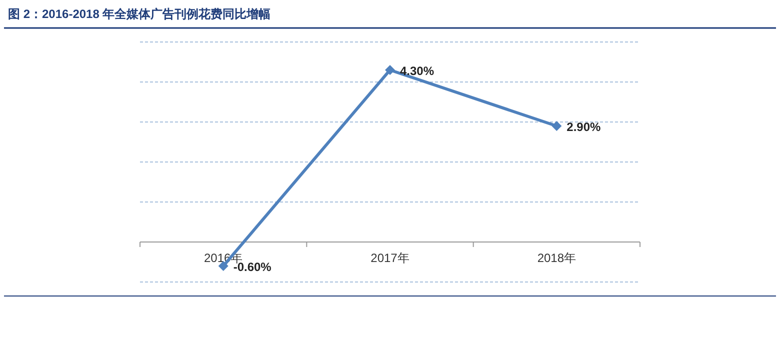 Image resolution: width=780 pixels, height=338 pixels. What do you see at coordinates (584, 127) in the screenshot?
I see `data-label: 2.90%` at bounding box center [584, 127].